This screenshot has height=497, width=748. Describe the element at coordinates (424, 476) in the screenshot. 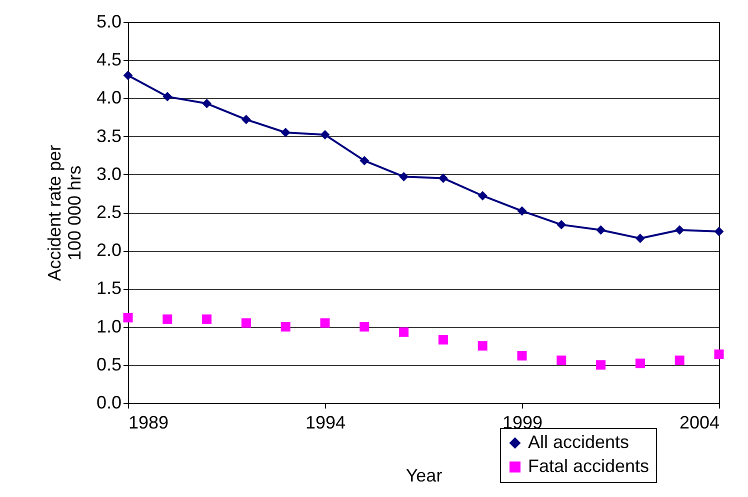

I see `x-axis-title: Year` at that location.